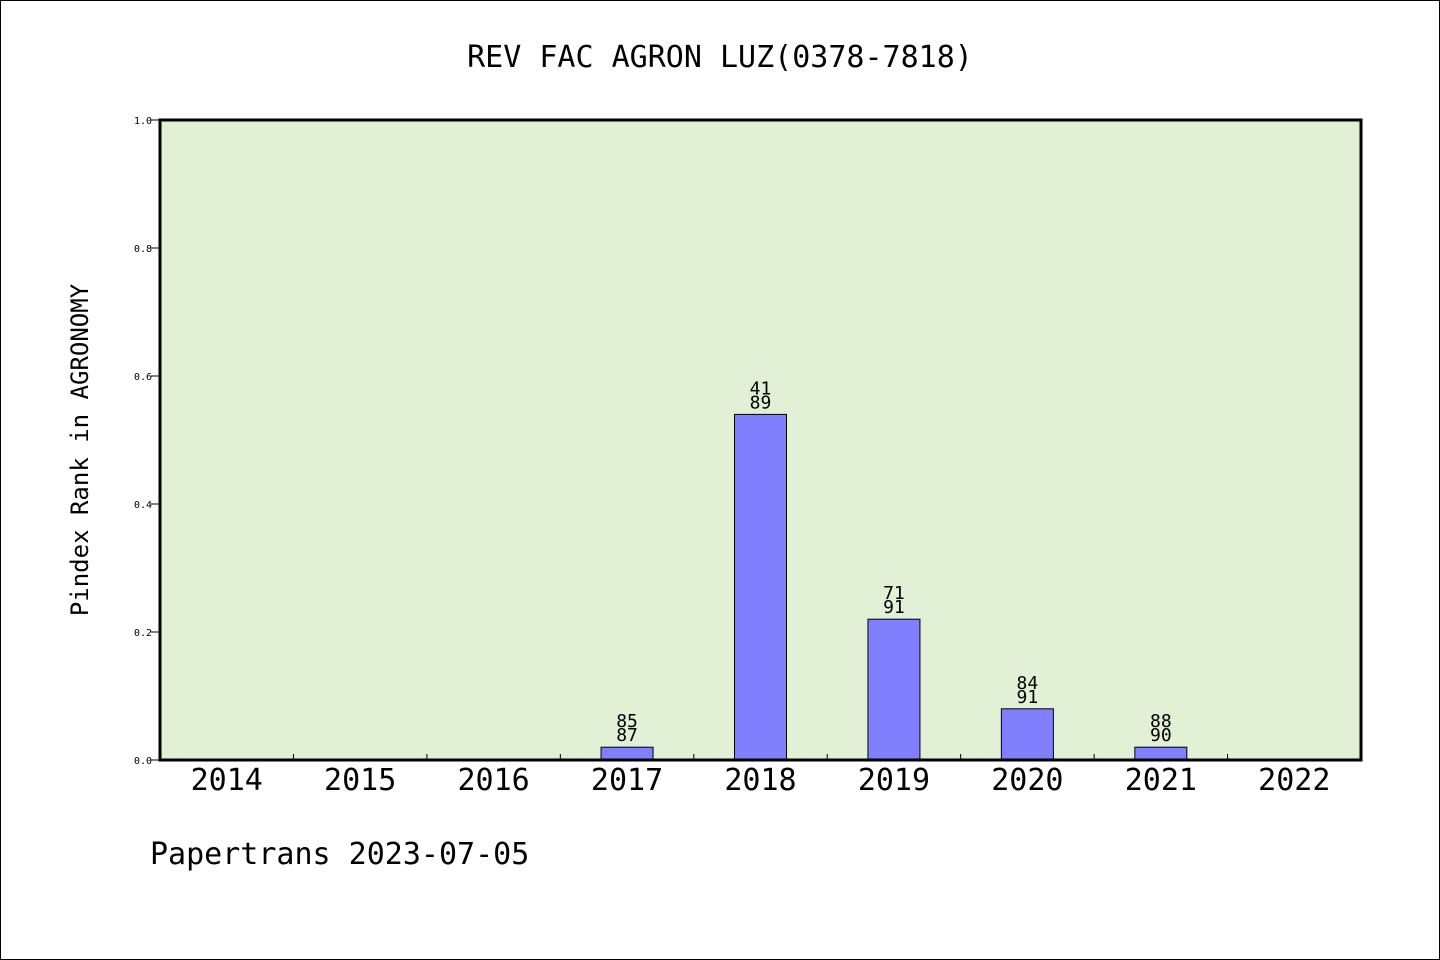  I want to click on x-tick-label: 2014, so click(227, 780).